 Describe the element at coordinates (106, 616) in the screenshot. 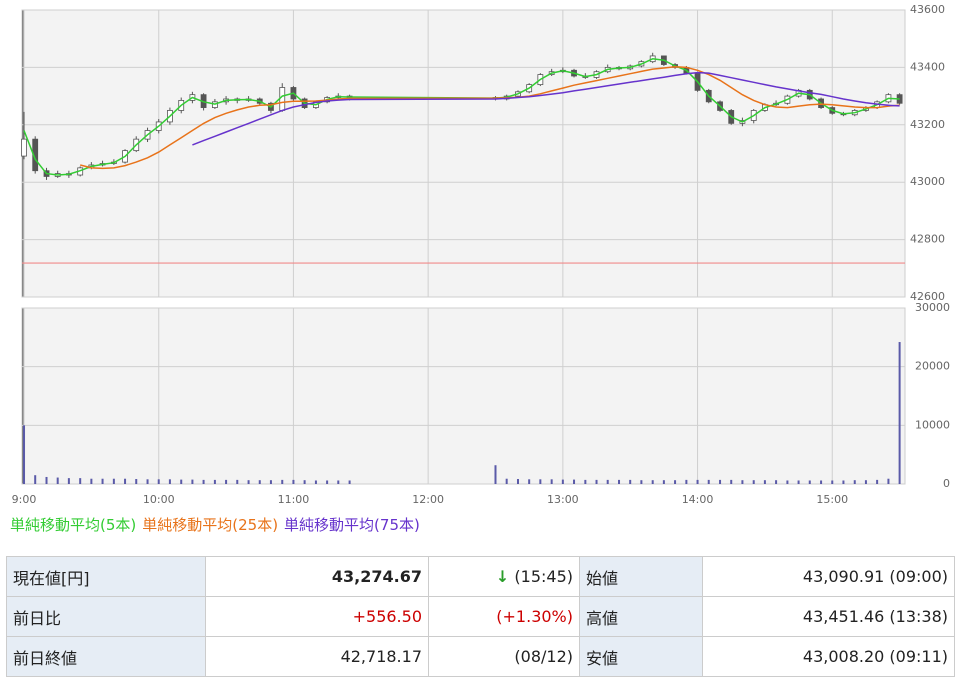

I see `label: 前日比` at that location.